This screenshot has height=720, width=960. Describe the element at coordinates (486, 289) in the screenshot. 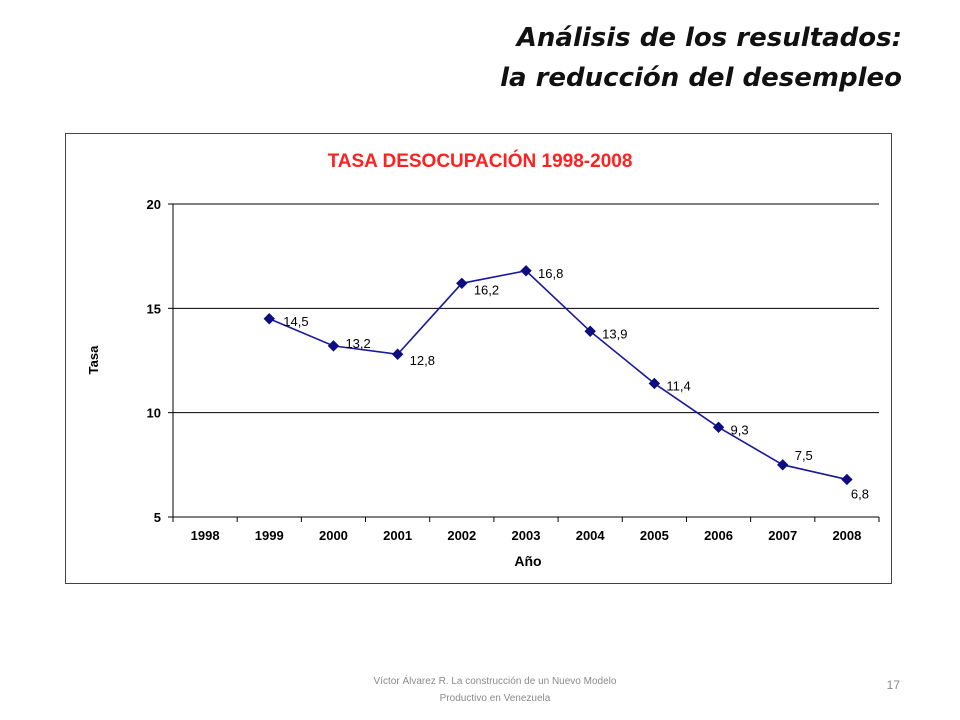

I see `data-label: 16,2` at that location.